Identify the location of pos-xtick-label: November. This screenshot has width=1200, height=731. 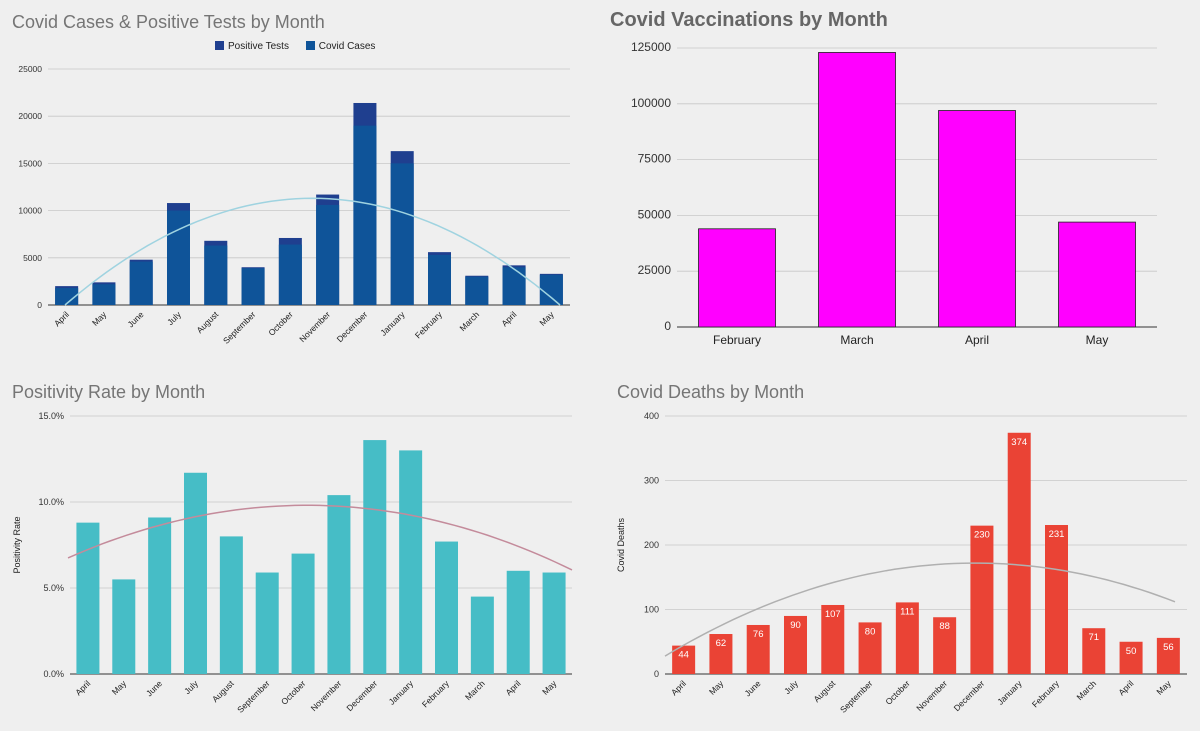
(326, 695).